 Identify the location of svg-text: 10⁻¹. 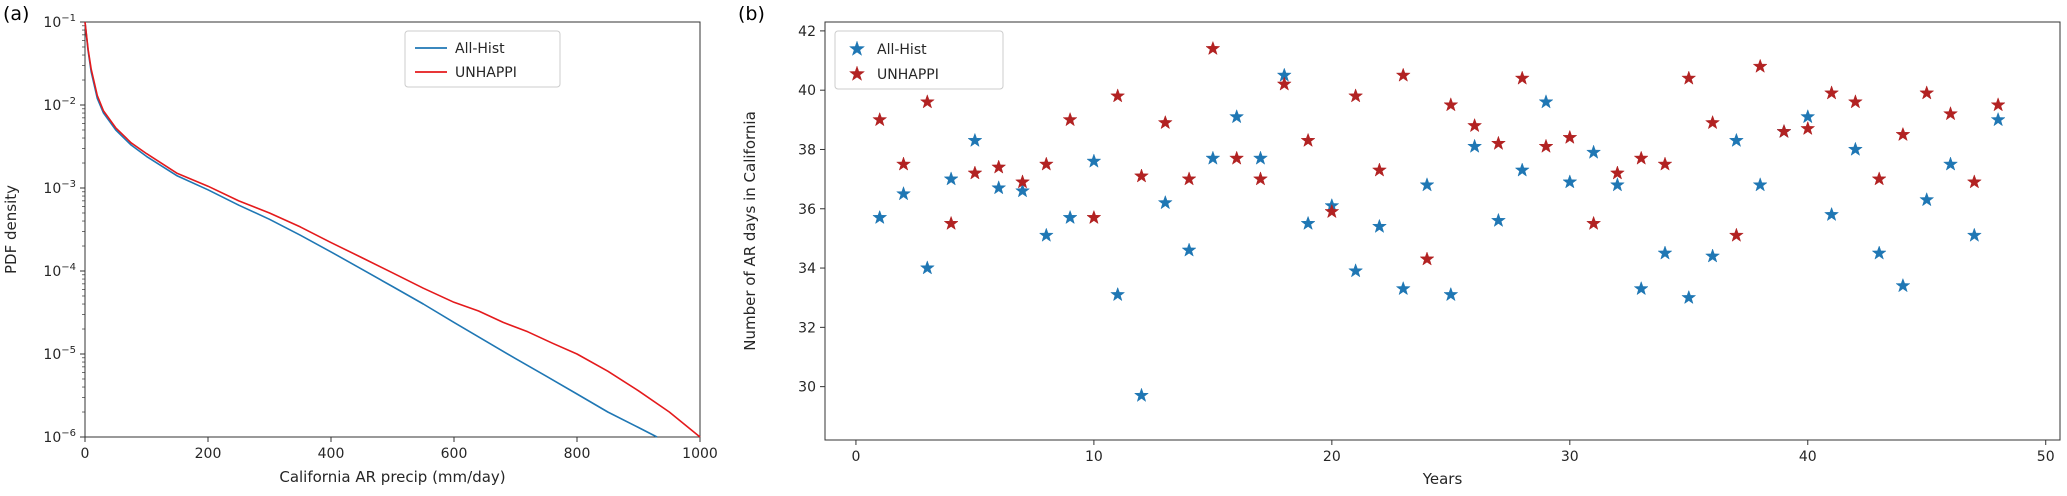
(59, 22).